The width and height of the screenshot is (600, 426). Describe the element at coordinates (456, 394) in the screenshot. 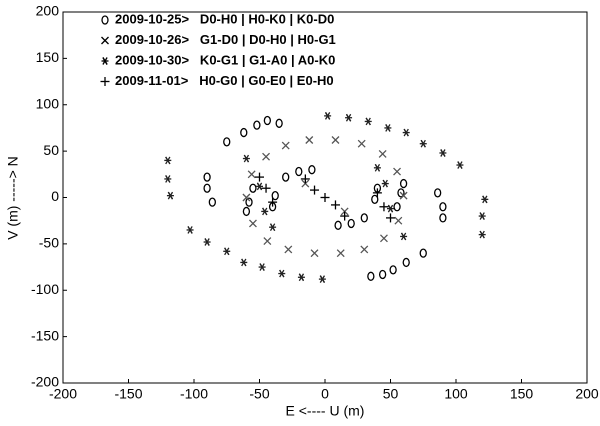

I see `x-tick-label: 100` at that location.